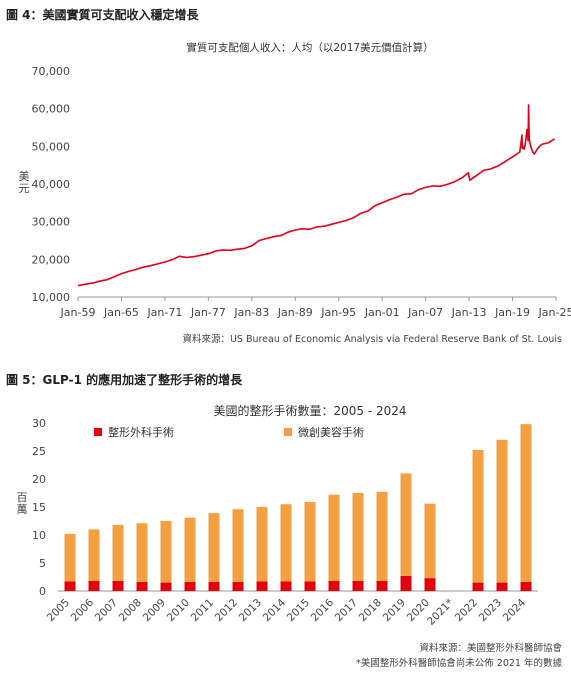 This screenshot has width=571, height=675. I want to click on y-tick-label: 5, so click(42, 563).